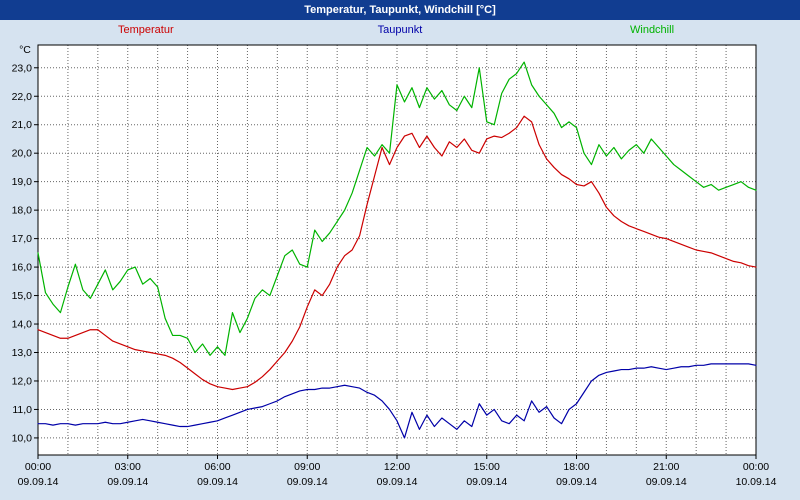 The image size is (800, 500). Describe the element at coordinates (756, 482) in the screenshot. I see `x-axis-date-label: 10.09.14` at that location.